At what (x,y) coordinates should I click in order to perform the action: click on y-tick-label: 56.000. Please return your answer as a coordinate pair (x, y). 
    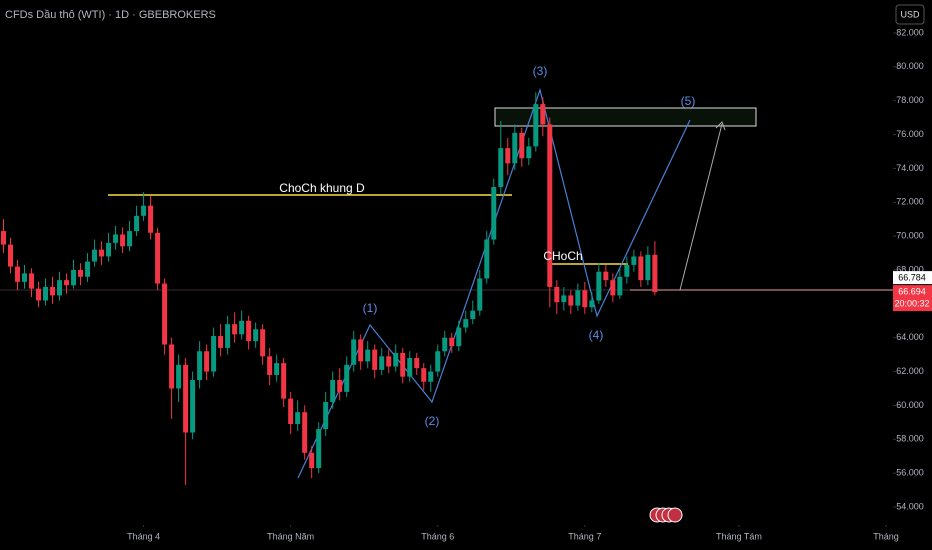
    Looking at the image, I should click on (910, 473).